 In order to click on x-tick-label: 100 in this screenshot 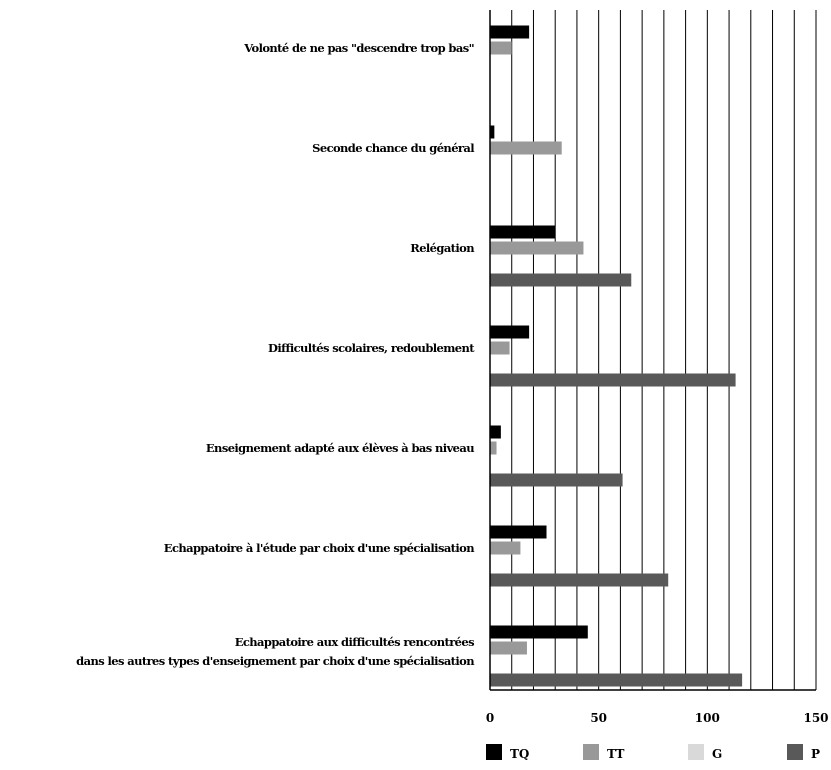, I will do `click(707, 718)`.